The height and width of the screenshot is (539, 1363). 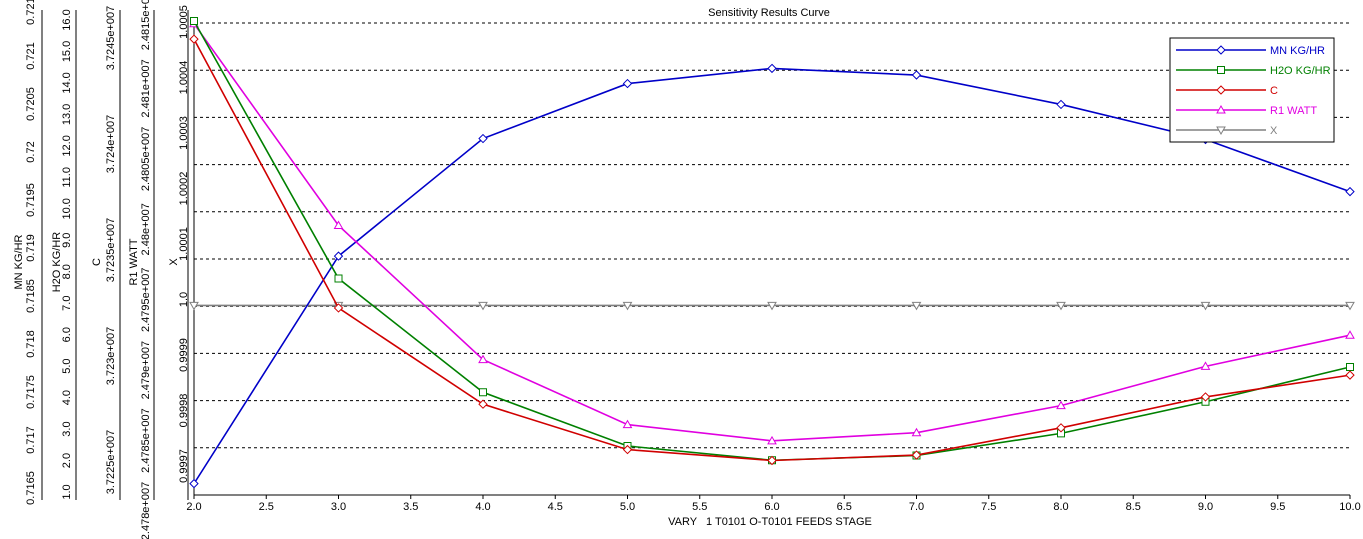 I want to click on x-tick-label: 2.5, so click(x=266, y=507).